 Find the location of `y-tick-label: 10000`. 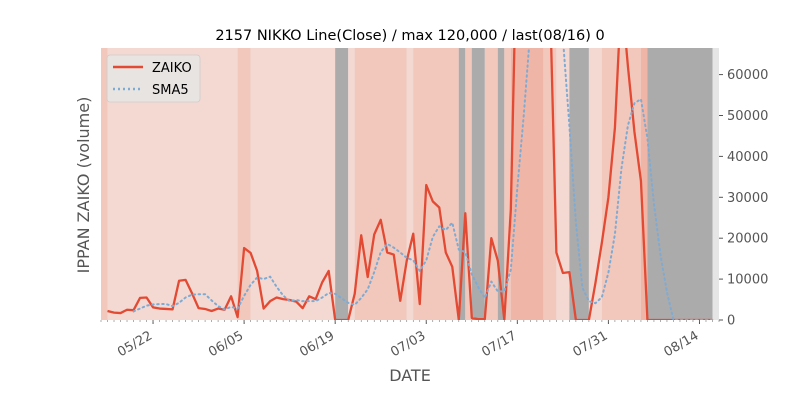

y-tick-label: 10000 is located at coordinates (747, 280).